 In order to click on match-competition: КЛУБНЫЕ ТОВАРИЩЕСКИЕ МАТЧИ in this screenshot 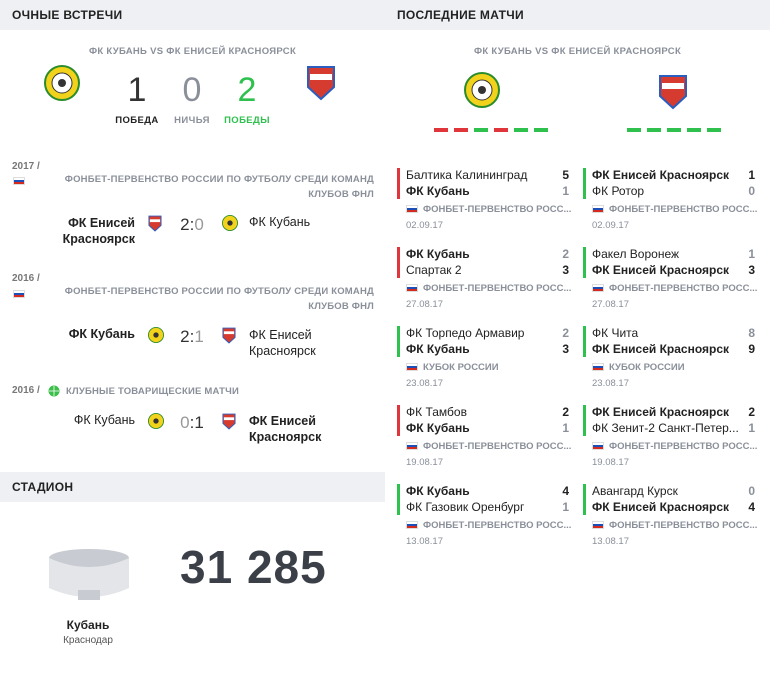, I will do `click(152, 391)`.